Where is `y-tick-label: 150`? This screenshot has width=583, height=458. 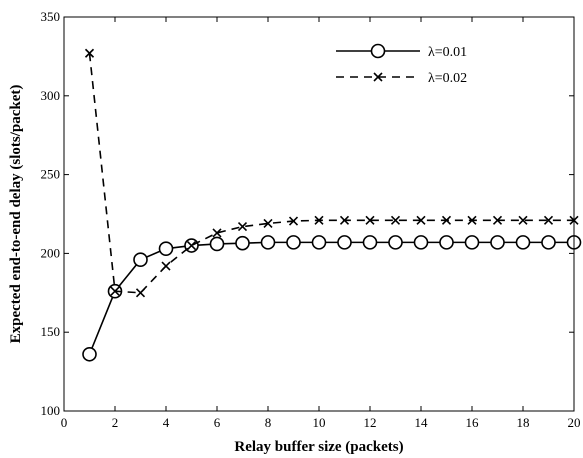 y-tick-label: 150 is located at coordinates (51, 331).